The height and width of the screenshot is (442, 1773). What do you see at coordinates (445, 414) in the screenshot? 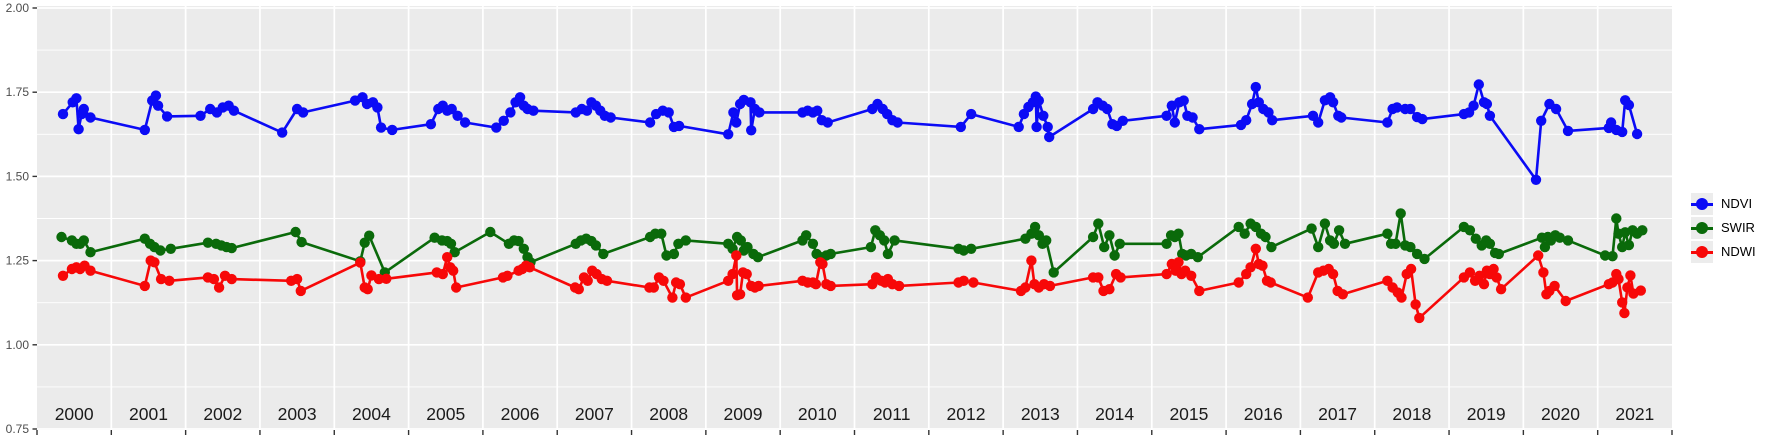
I see `x-year-label: 2005` at bounding box center [445, 414].